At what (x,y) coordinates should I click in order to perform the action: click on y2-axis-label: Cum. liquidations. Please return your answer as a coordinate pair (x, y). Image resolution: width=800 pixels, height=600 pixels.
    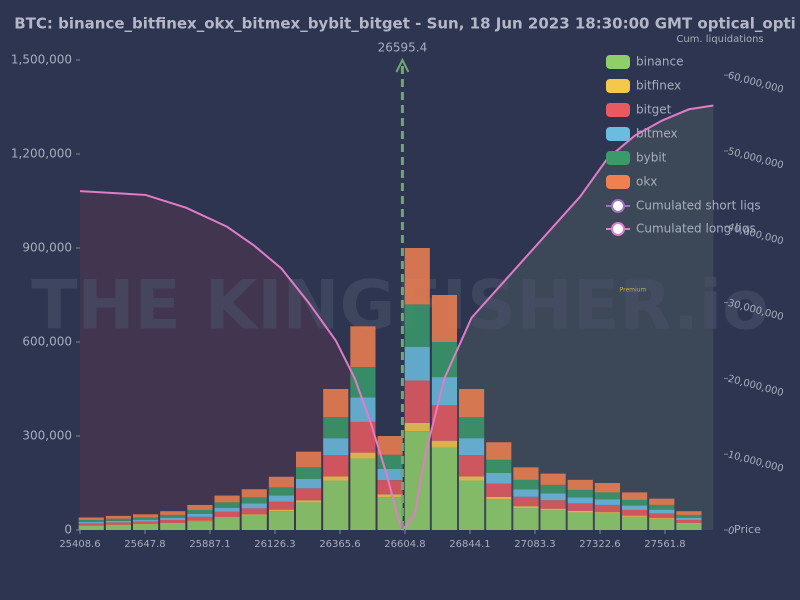
    Looking at the image, I should click on (719, 39).